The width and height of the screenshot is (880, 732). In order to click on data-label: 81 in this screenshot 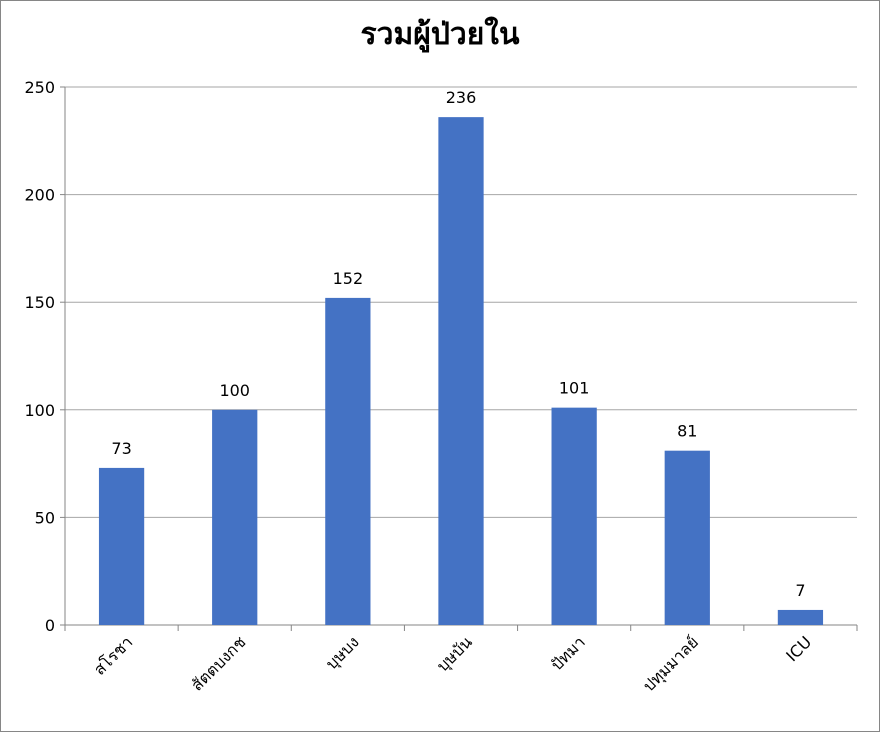, I will do `click(687, 431)`.